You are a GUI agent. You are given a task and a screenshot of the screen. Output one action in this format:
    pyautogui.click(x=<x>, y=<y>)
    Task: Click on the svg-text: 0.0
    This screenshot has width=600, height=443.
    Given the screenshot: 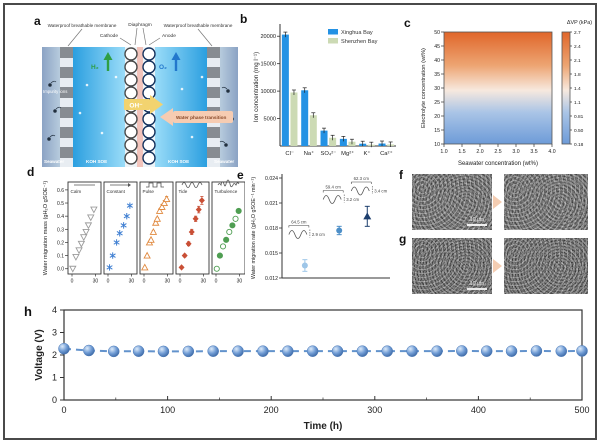 What is the action you would take?
    pyautogui.click(x=60, y=270)
    